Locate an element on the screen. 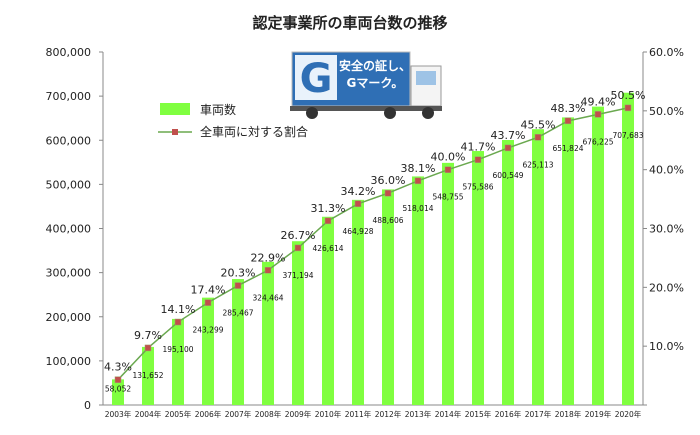  x-axis-tick-label: 2017年 is located at coordinates (538, 414).